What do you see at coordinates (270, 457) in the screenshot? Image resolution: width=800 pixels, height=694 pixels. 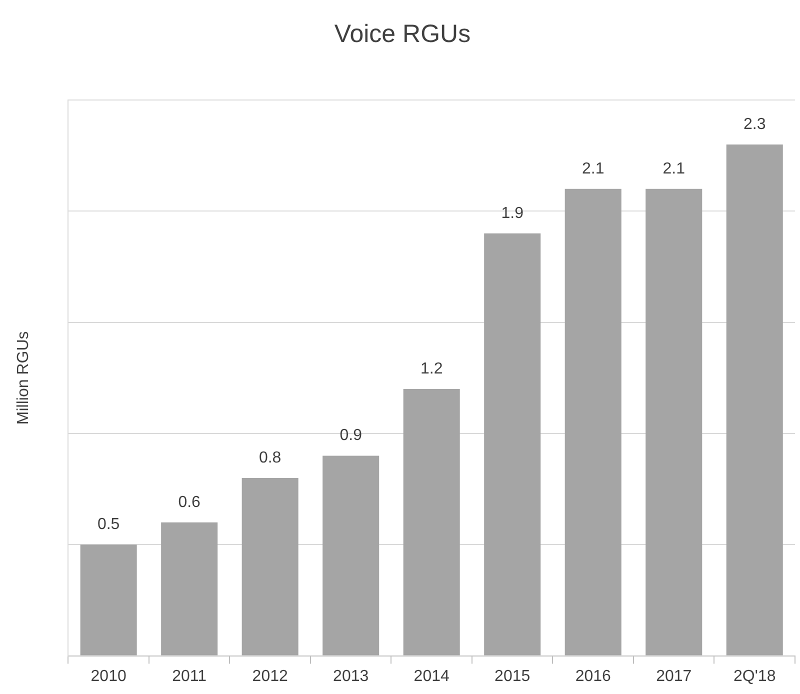 I see `data-label: 0.8` at bounding box center [270, 457].